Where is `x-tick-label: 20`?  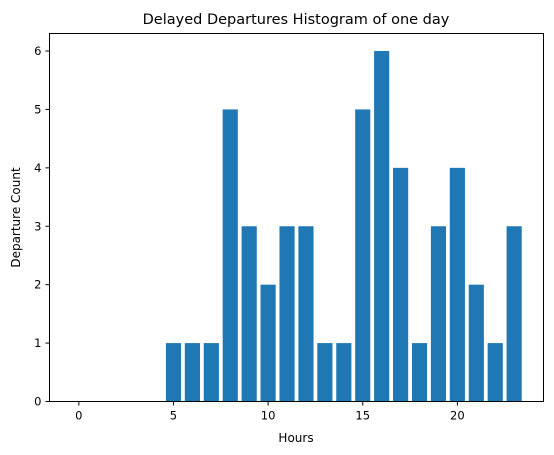
x-tick-label: 20 is located at coordinates (457, 416).